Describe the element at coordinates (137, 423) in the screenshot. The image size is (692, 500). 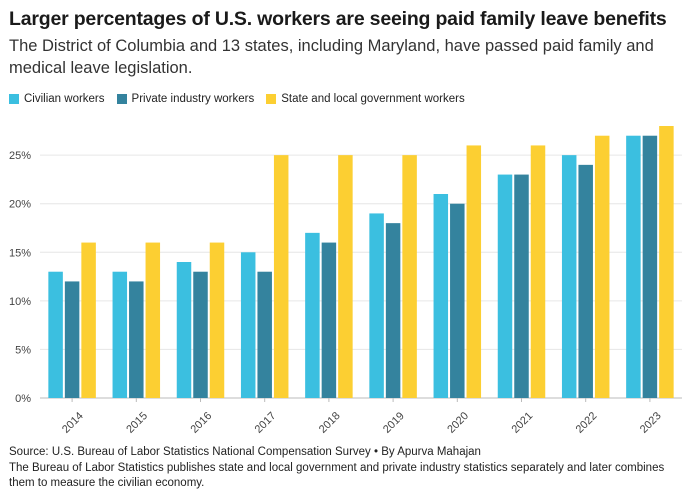
I see `x-tick-label: 2015` at that location.